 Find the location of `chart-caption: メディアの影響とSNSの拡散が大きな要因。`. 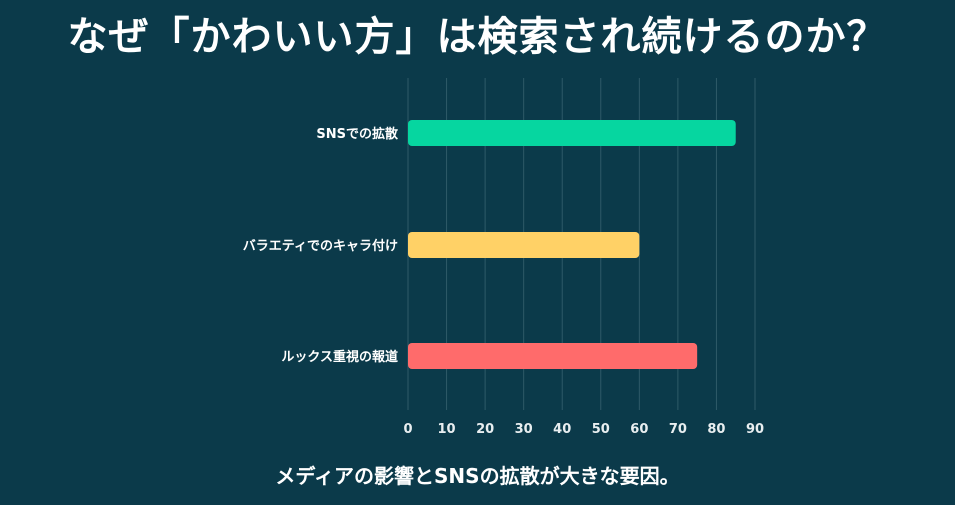

chart-caption: メディアの影響とSNSの拡散が大きな要因。 is located at coordinates (477, 476).